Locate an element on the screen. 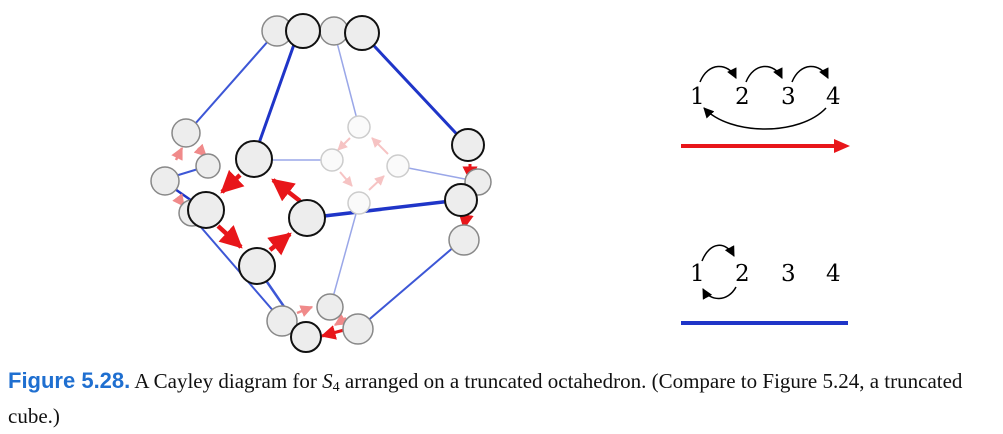  legend-blue-number: 4 is located at coordinates (833, 274).